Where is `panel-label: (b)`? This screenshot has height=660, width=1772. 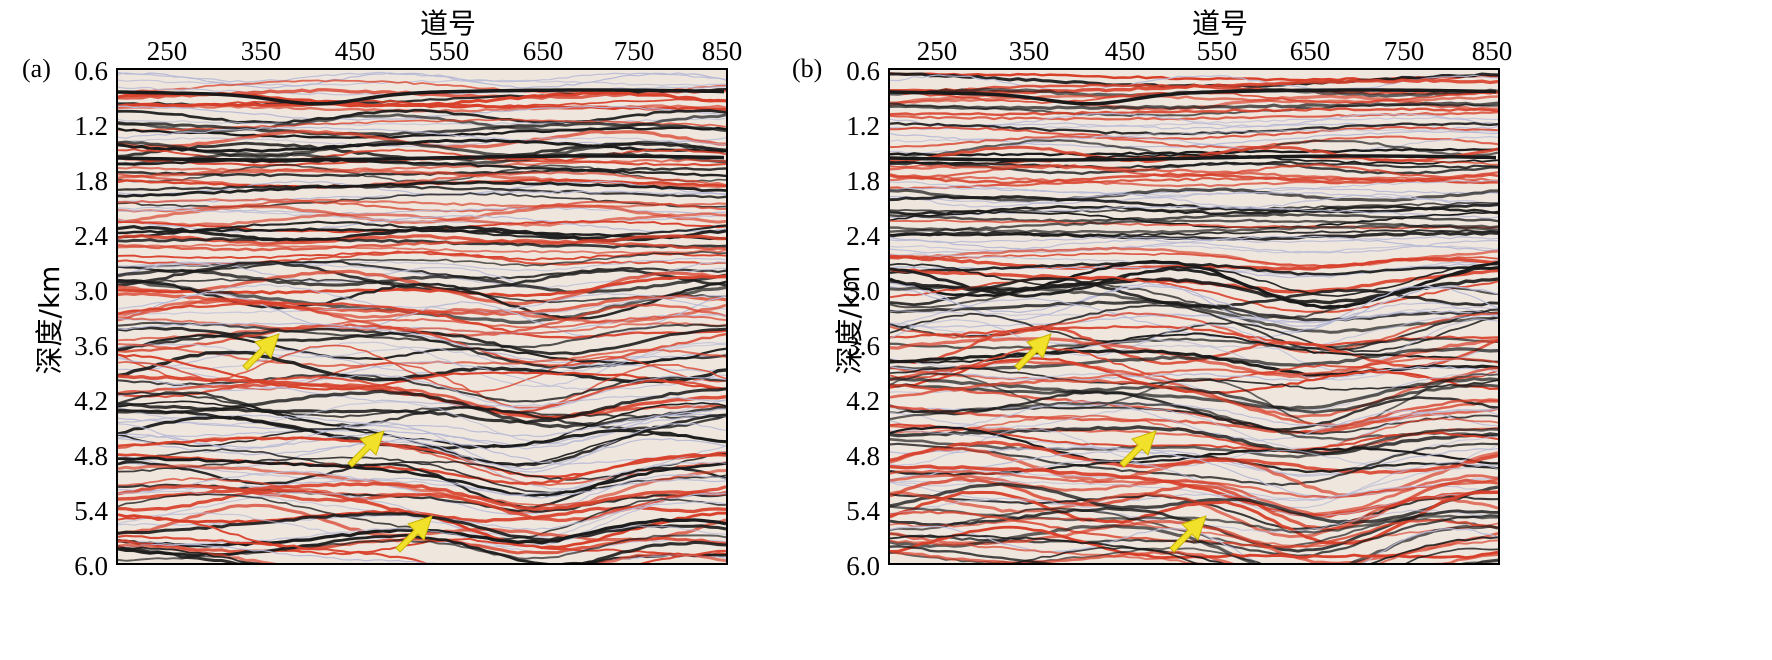 panel-label: (b) is located at coordinates (807, 68).